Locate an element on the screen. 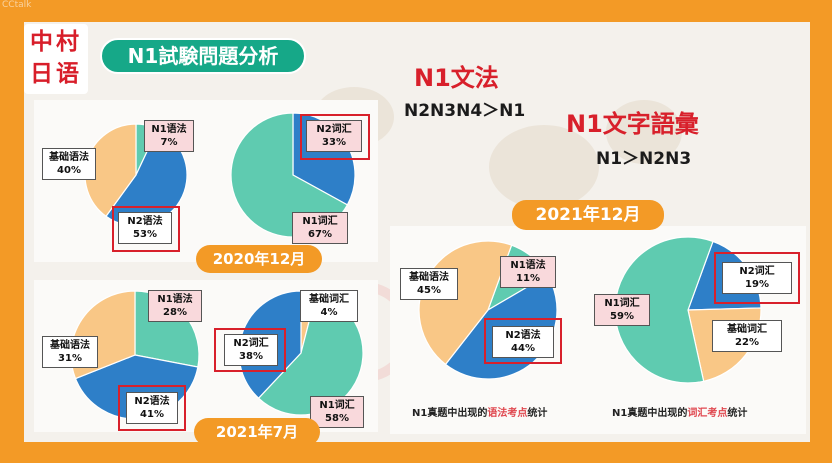 The height and width of the screenshot is (463, 832). label-2020-n1-vocab: N1词汇 67% is located at coordinates (320, 228).